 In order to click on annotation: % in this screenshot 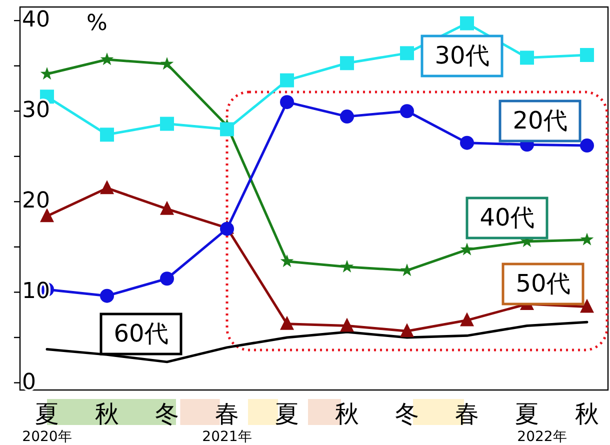, I will do `click(97, 23)`.